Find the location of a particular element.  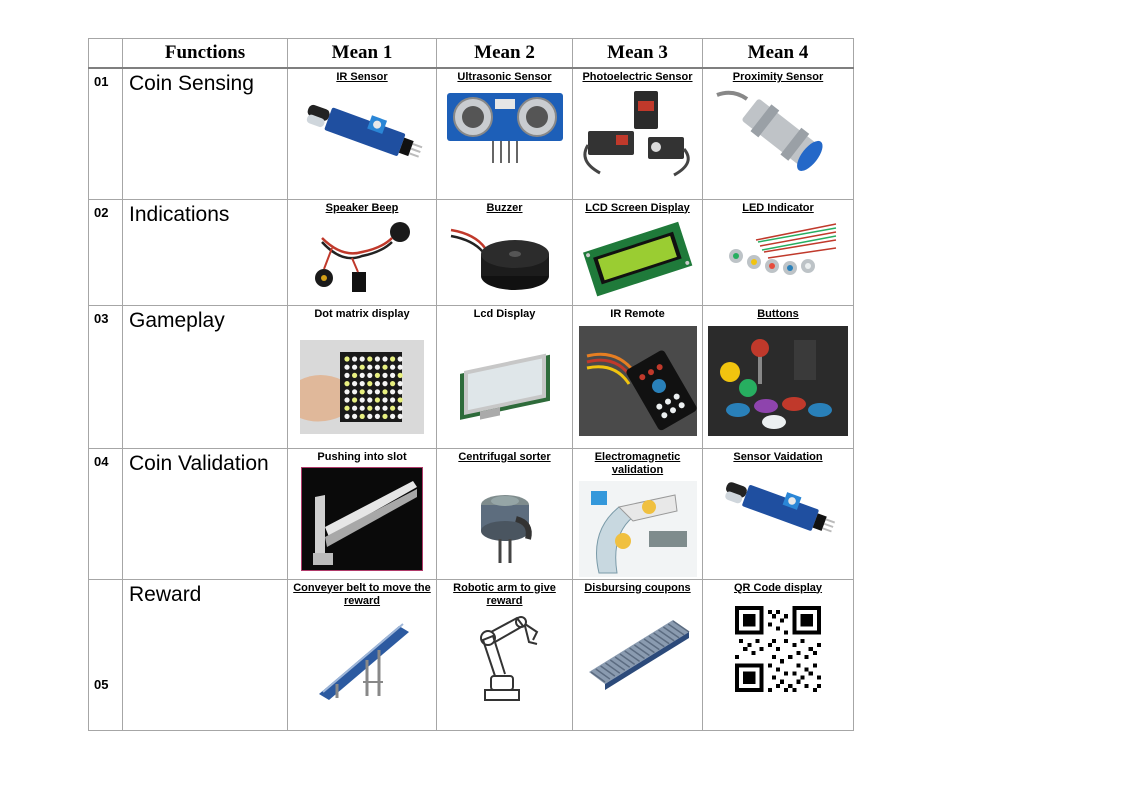

mean-cell: Robotic arm to give reward is located at coordinates (504, 654).